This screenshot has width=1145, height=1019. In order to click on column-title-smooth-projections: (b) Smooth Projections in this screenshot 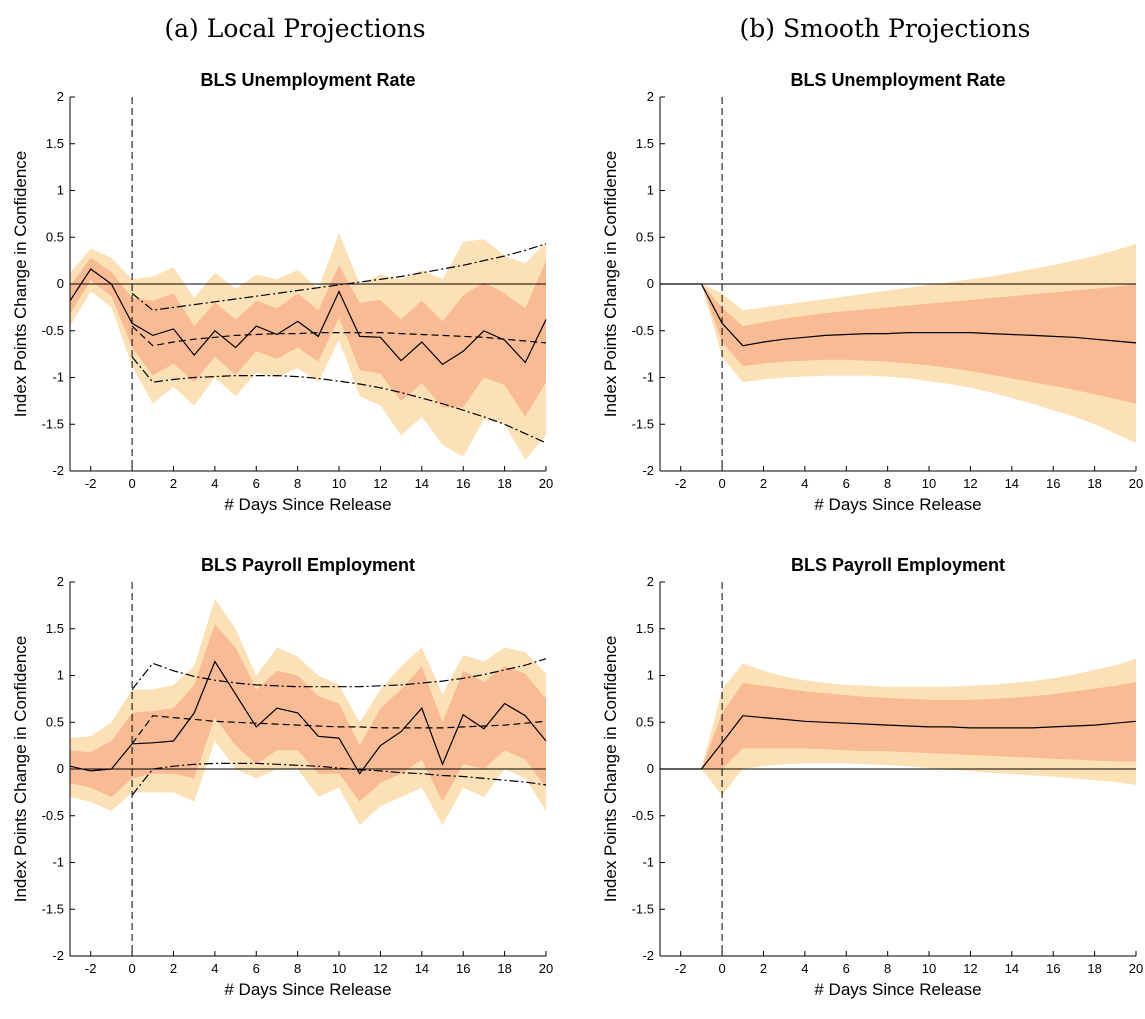, I will do `click(885, 28)`.